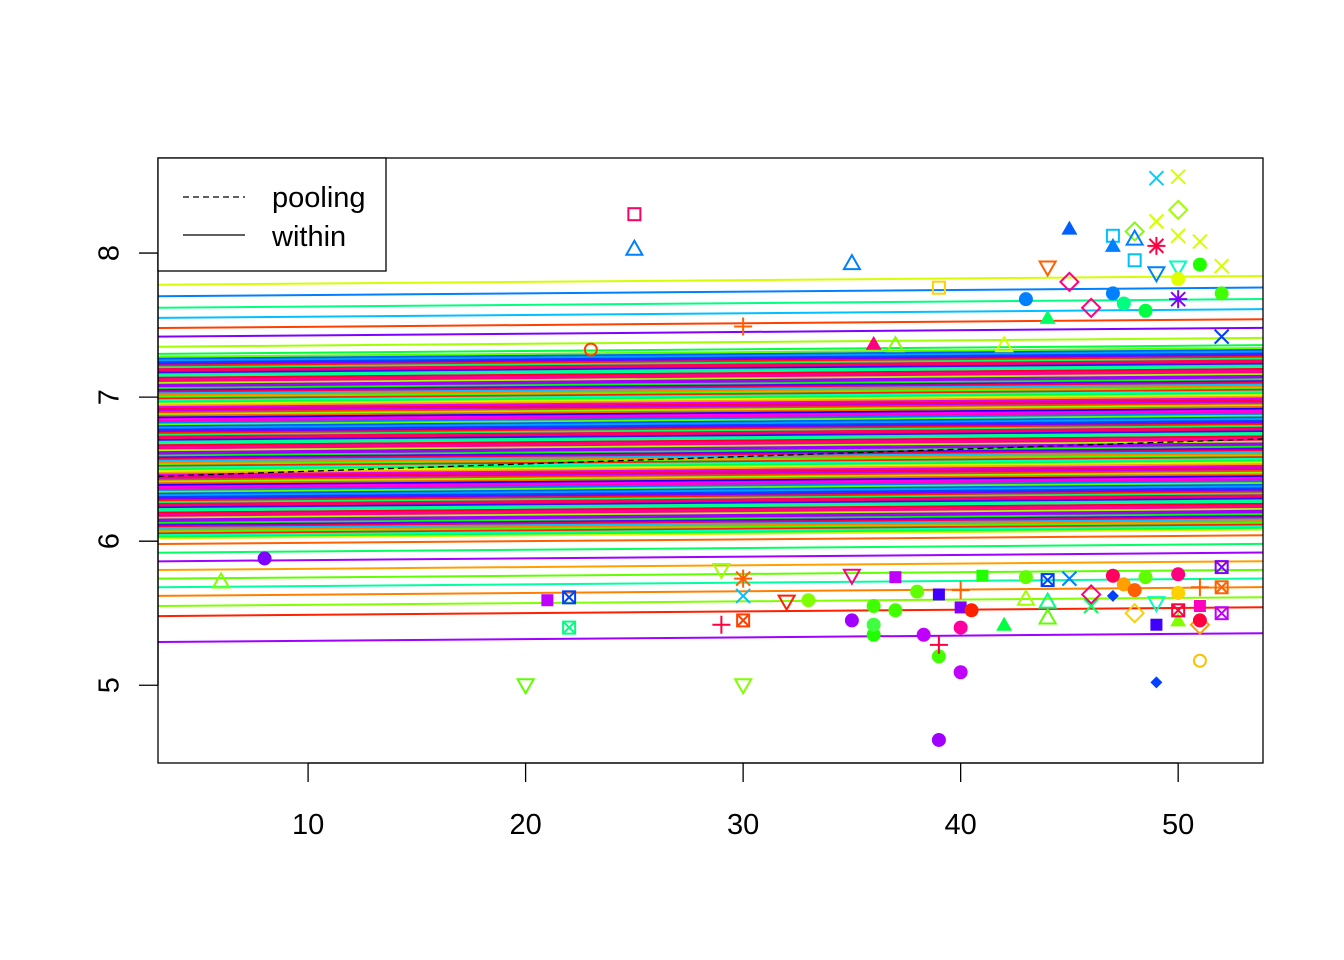 The image size is (1344, 960). Describe the element at coordinates (308, 825) in the screenshot. I see `x-tick-label-0: 10` at that location.